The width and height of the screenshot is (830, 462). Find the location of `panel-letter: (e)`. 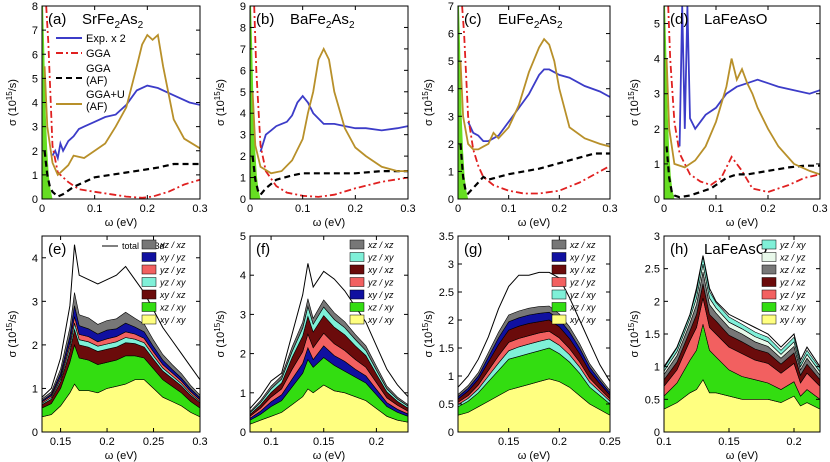

panel-letter: (e) is located at coordinates (57, 249).